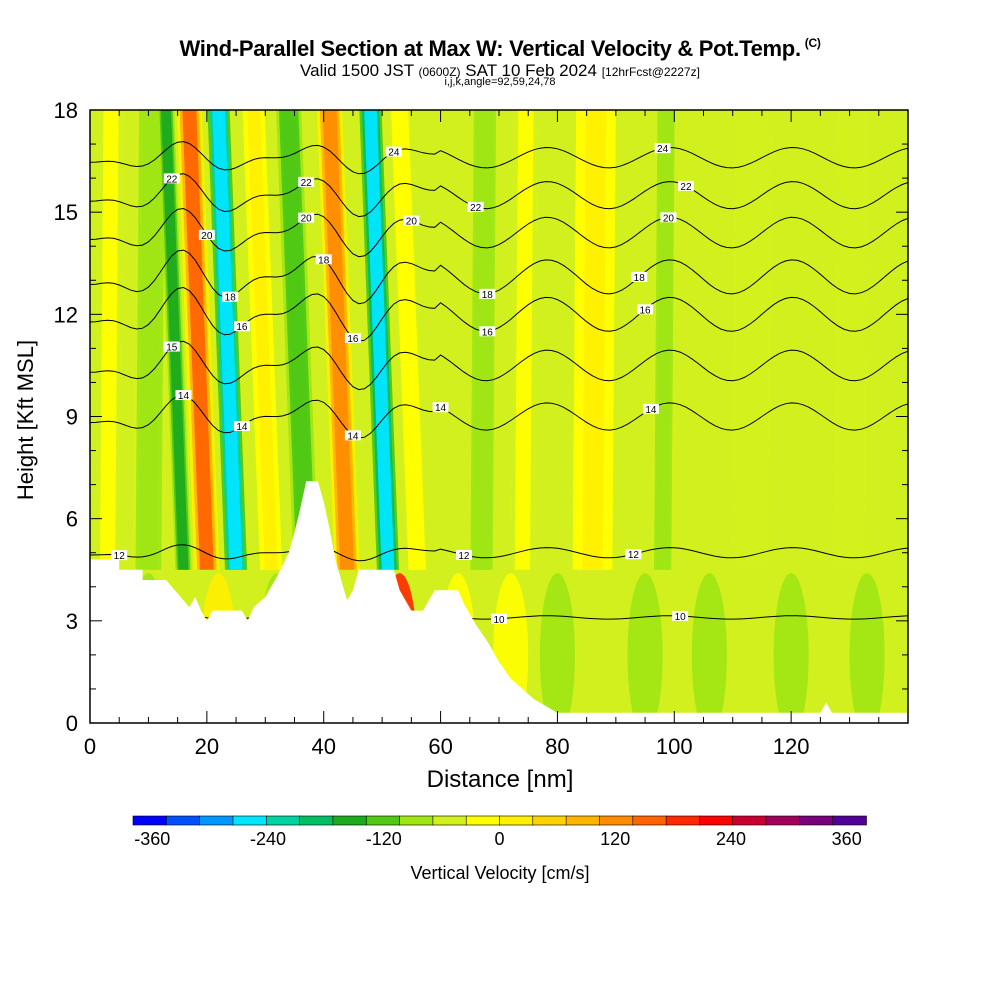 This screenshot has width=1000, height=1000. Describe the element at coordinates (72, 621) in the screenshot. I see `y-tick-label: 3` at that location.